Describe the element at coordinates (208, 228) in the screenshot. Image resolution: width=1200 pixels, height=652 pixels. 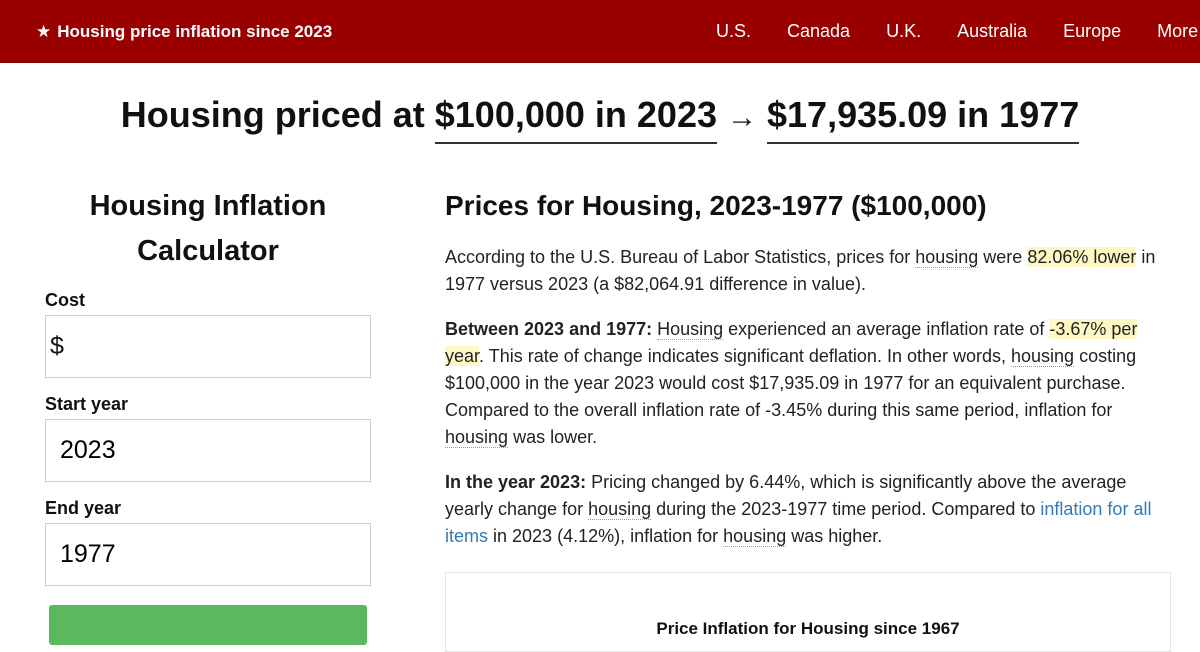
I see `calculator-title: Housing Inflation Calculator` at that location.